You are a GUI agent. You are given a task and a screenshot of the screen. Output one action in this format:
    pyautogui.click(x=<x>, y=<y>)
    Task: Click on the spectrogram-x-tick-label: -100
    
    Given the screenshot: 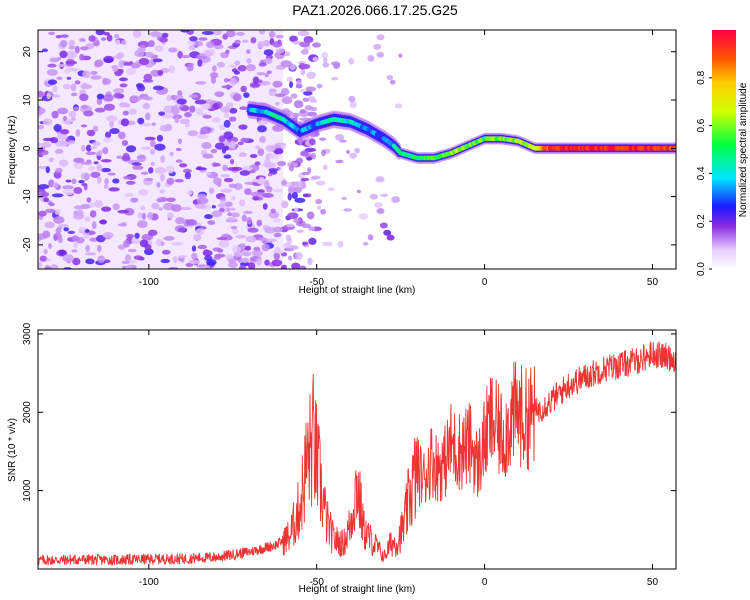 What is the action you would take?
    pyautogui.click(x=149, y=282)
    